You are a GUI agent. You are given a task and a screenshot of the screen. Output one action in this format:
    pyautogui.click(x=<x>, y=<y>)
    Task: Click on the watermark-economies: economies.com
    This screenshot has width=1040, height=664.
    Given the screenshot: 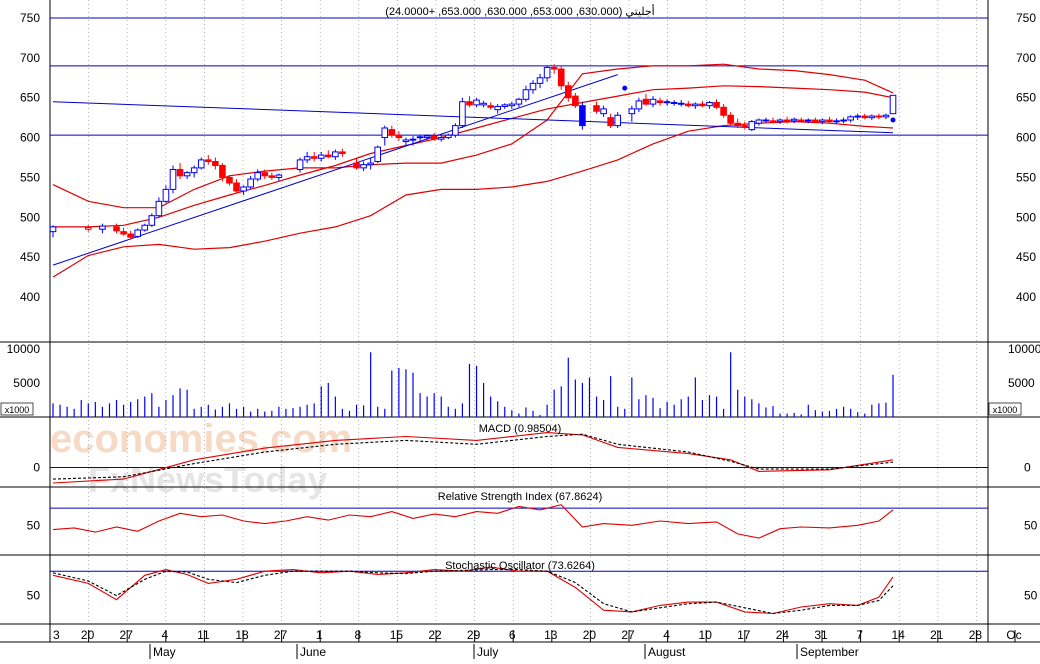 What is the action you would take?
    pyautogui.click(x=201, y=439)
    